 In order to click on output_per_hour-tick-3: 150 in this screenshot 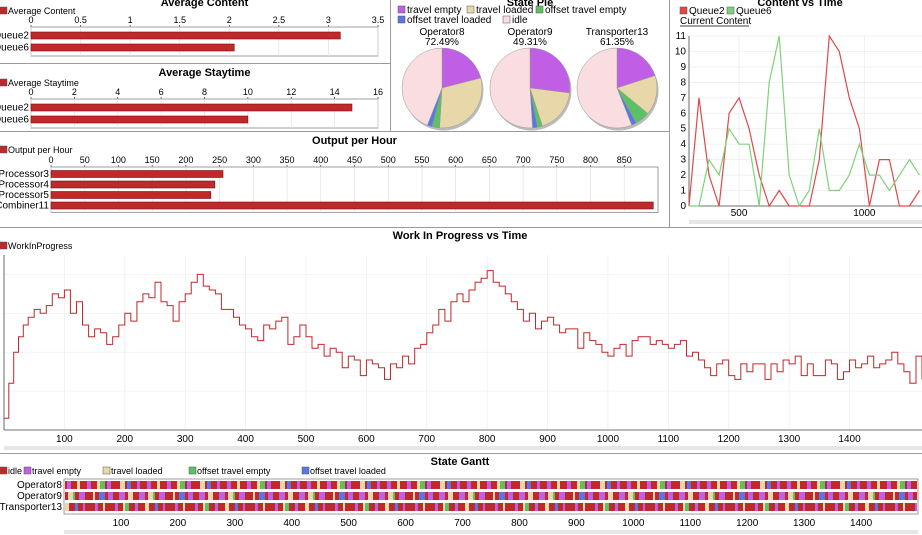, I will do `click(152, 160)`.